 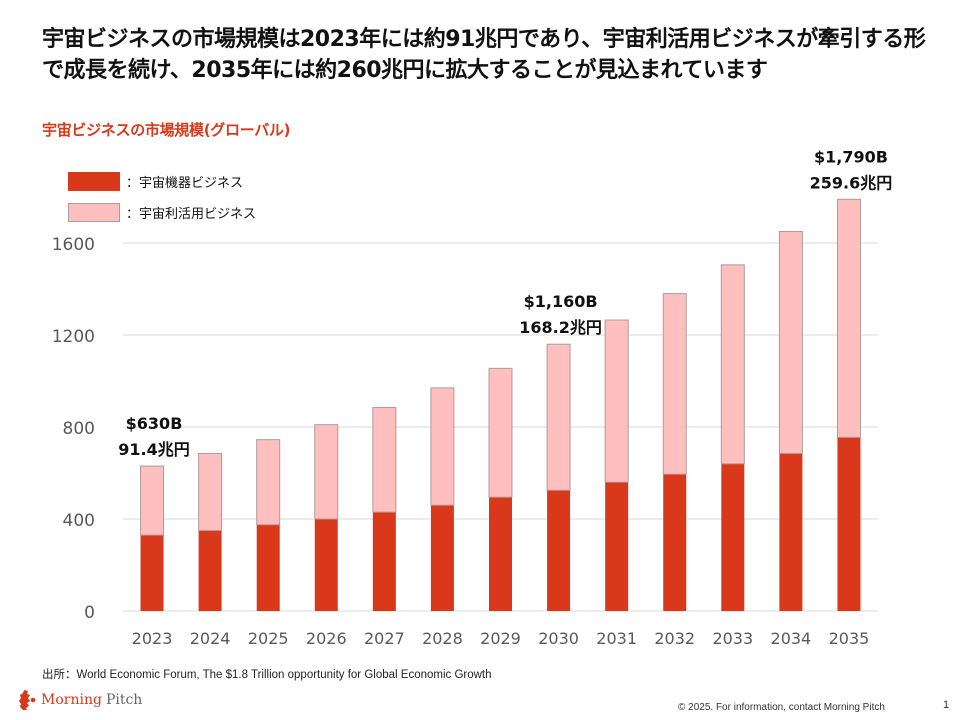 I want to click on chart-legend: ：宇宙機器ビジネス ：宇宙利活用ビジネス, so click(x=162, y=202).